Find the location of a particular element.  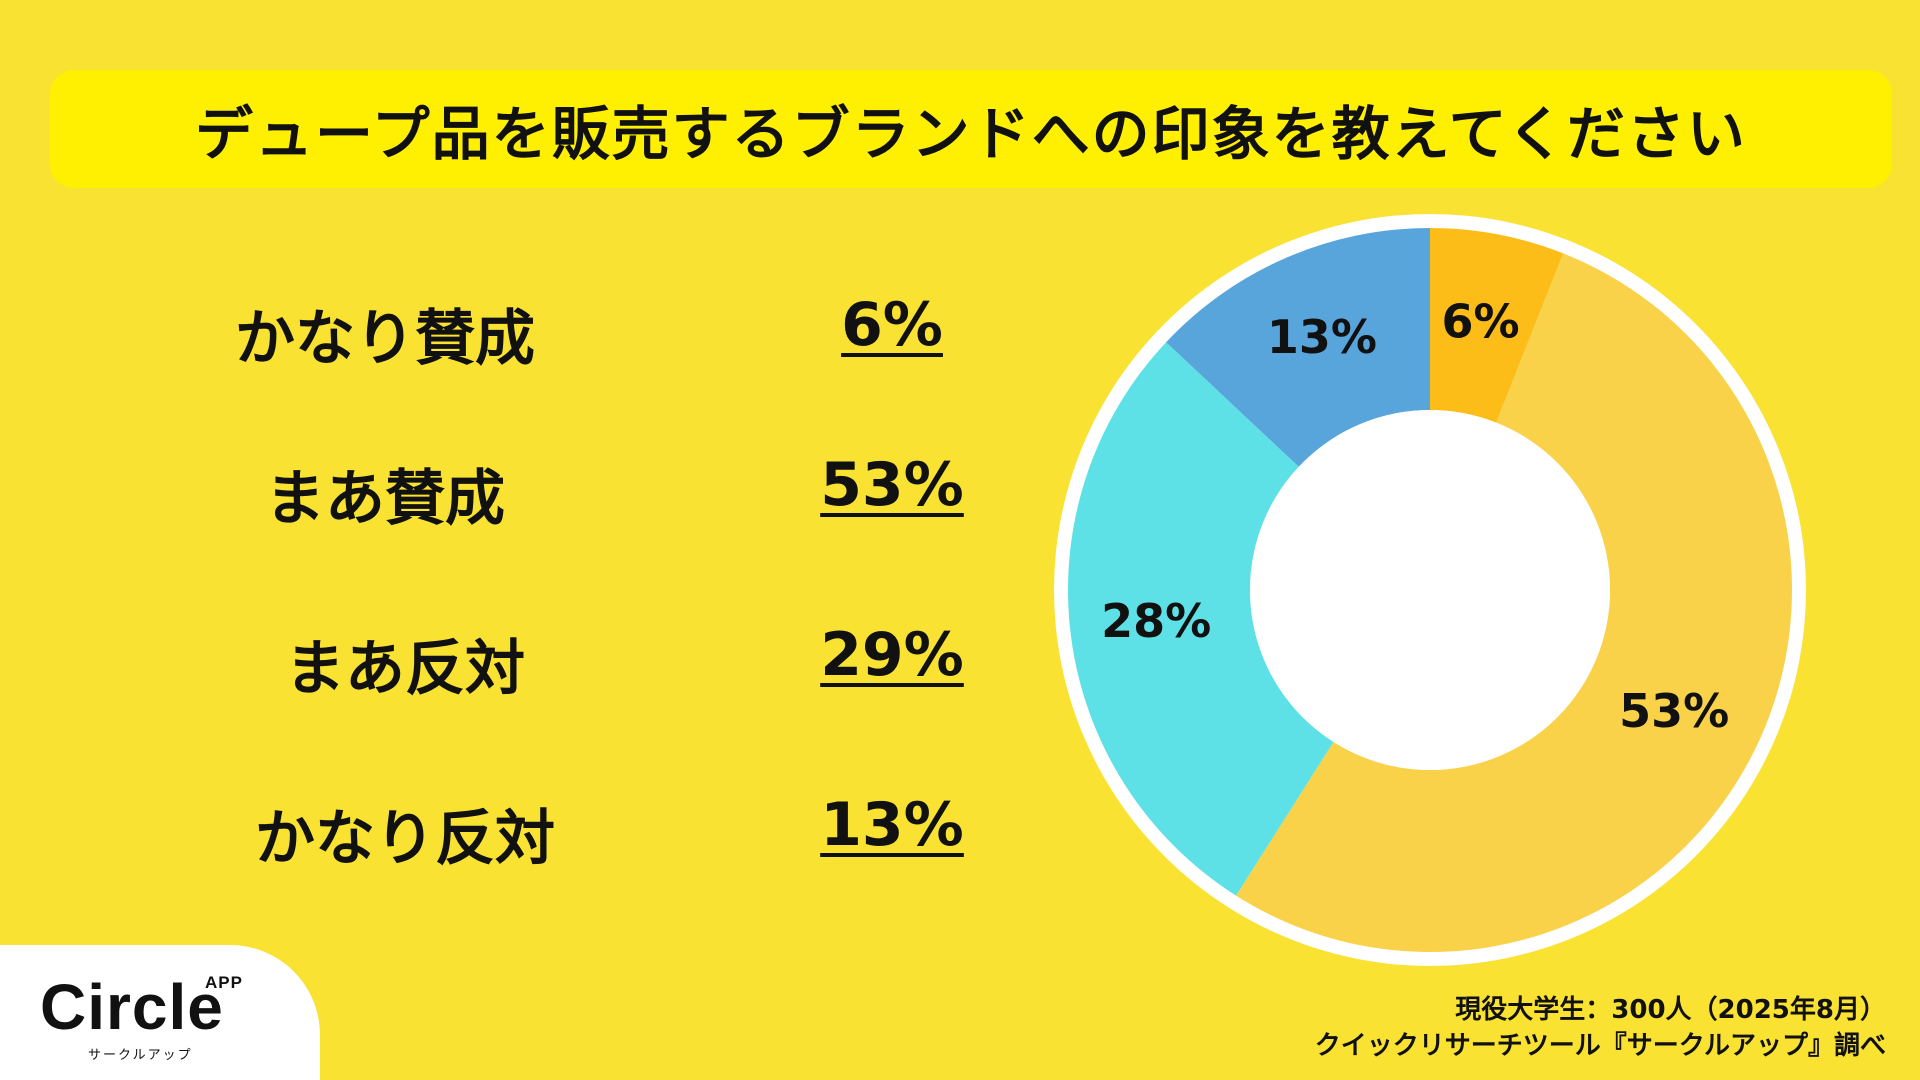

legend-value-maa-sansei: 53% is located at coordinates (892, 485).